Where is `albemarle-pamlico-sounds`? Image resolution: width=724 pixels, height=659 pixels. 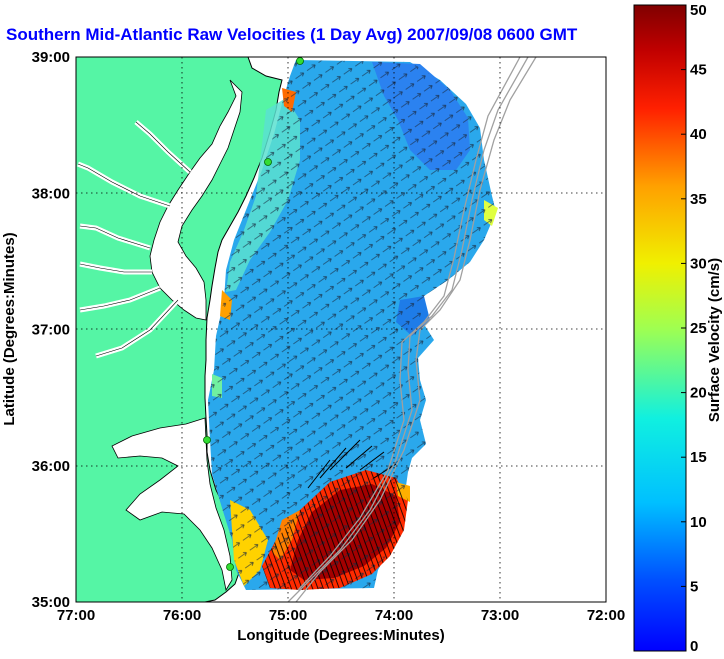 albemarle-pamlico-sounds is located at coordinates (172, 504).